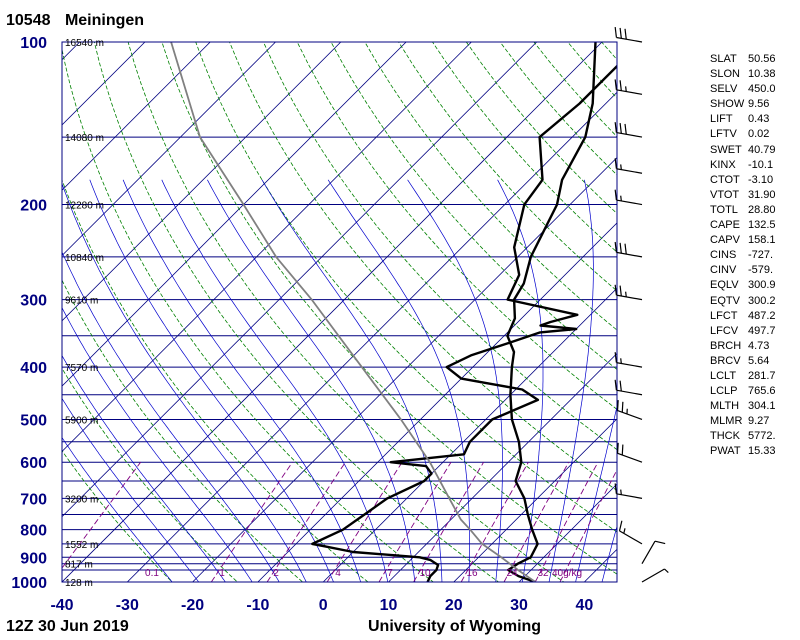  Describe the element at coordinates (743, 421) in the screenshot. I see `index-row-mlmr: MLMR 9.27` at that location.